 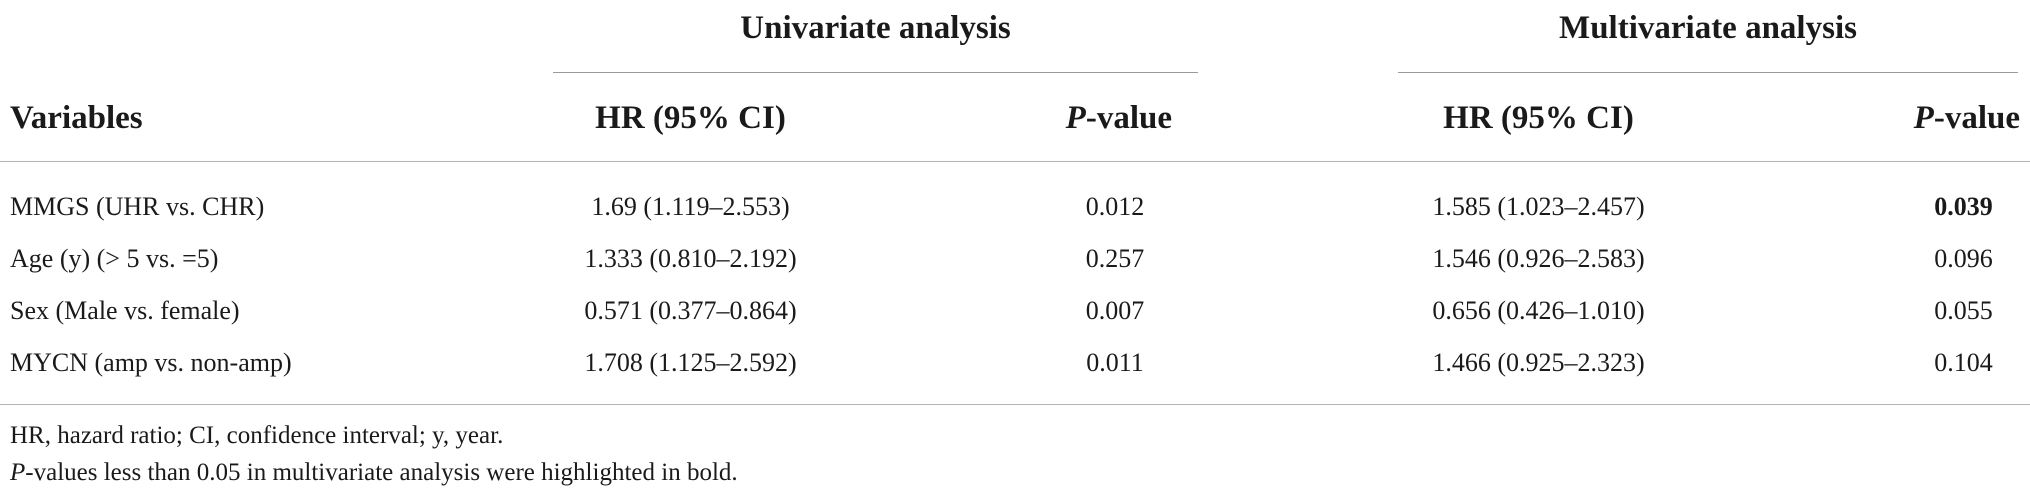 What do you see at coordinates (690, 362) in the screenshot?
I see `uni-hr-cell: 1.708 (1.125–2.592)` at bounding box center [690, 362].